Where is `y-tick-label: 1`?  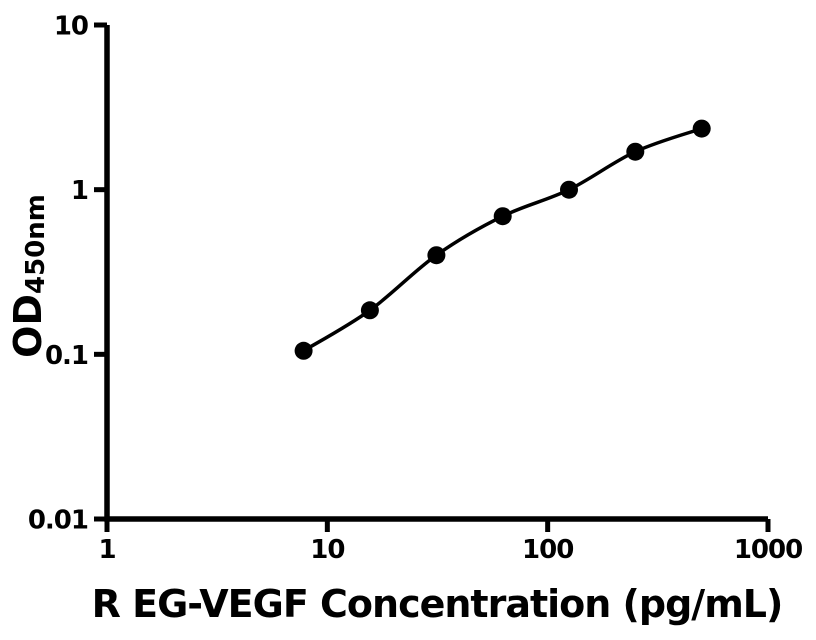
y-tick-label: 1 is located at coordinates (79, 191).